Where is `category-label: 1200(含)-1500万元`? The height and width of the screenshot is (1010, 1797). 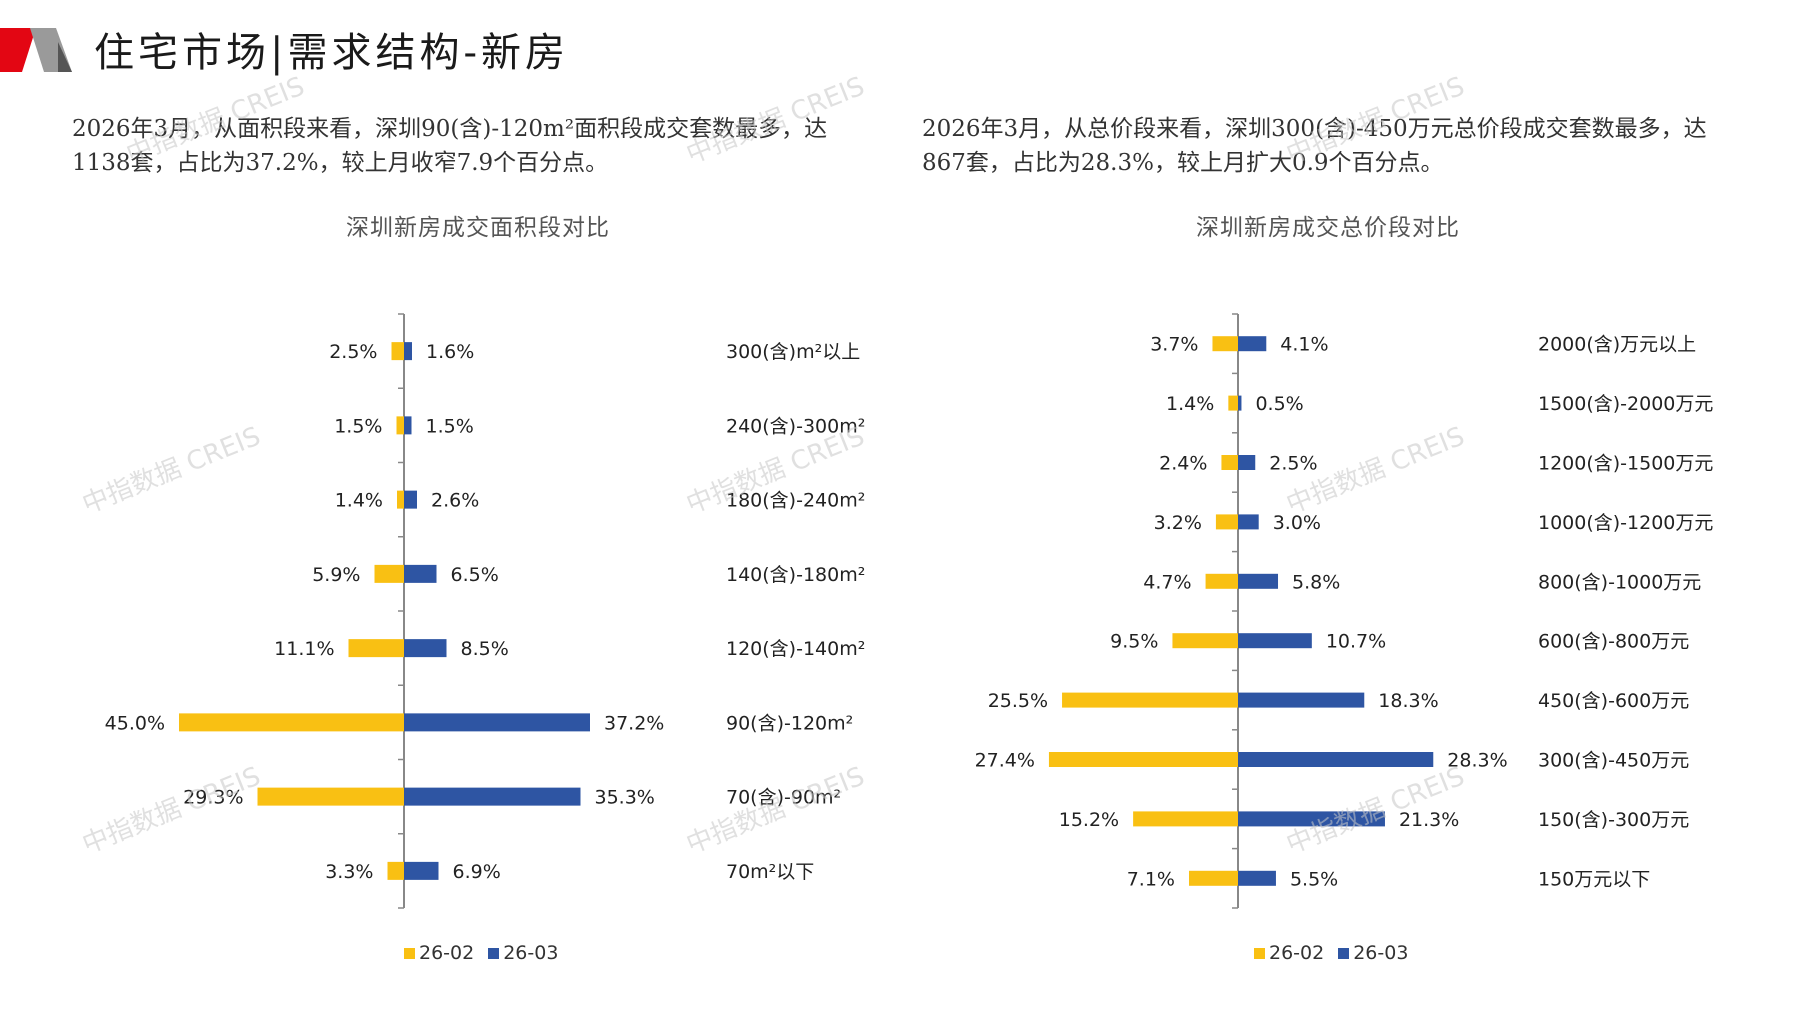
category-label: 1200(含)-1500万元 is located at coordinates (1625, 464).